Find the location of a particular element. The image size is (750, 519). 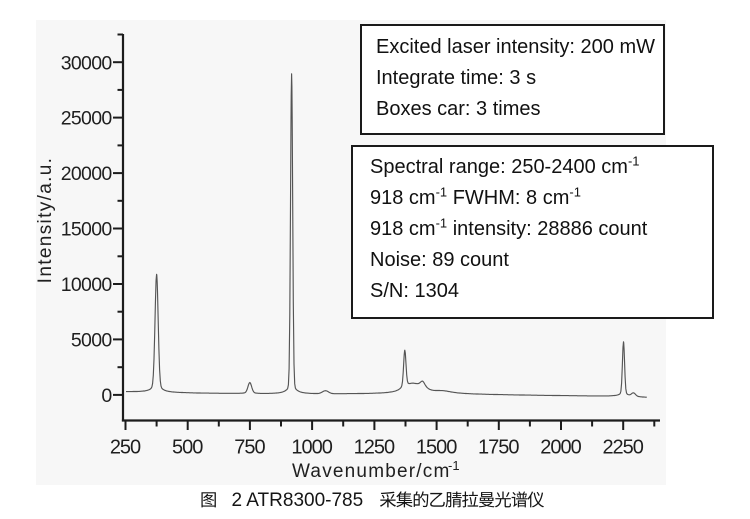

svg-text: 15000 is located at coordinates (87, 230).